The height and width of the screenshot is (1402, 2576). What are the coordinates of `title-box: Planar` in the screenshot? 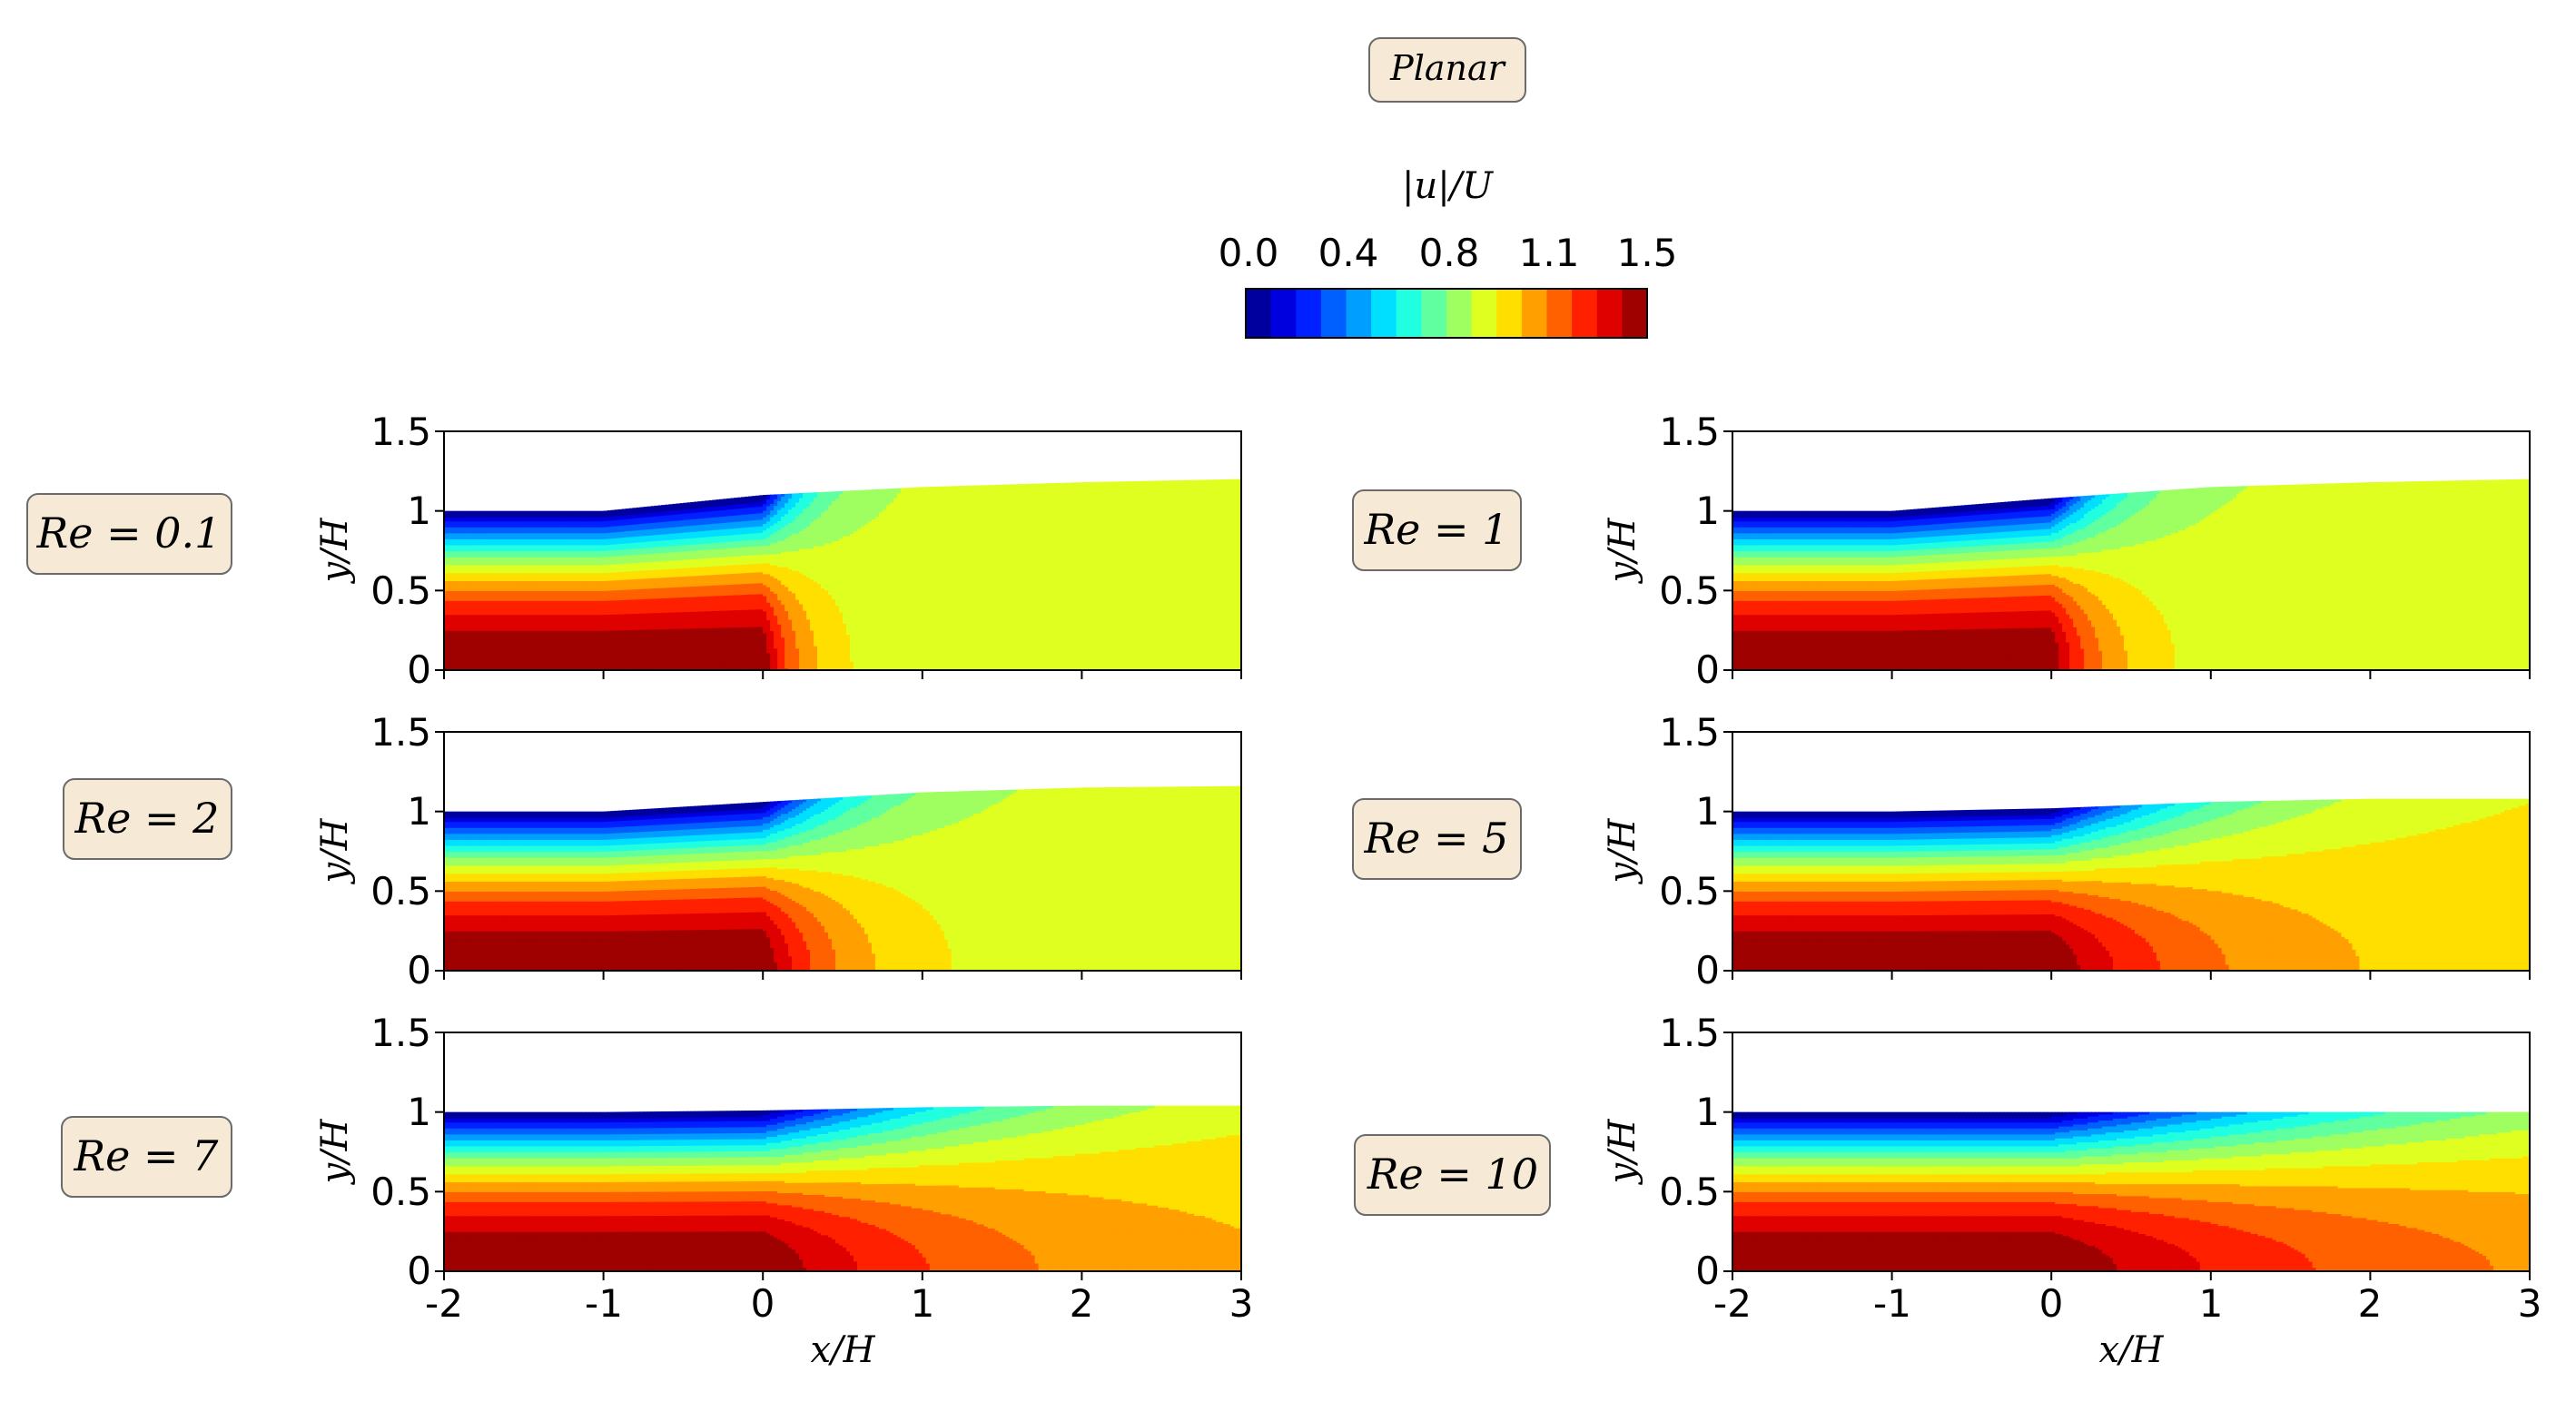 It's located at (1447, 70).